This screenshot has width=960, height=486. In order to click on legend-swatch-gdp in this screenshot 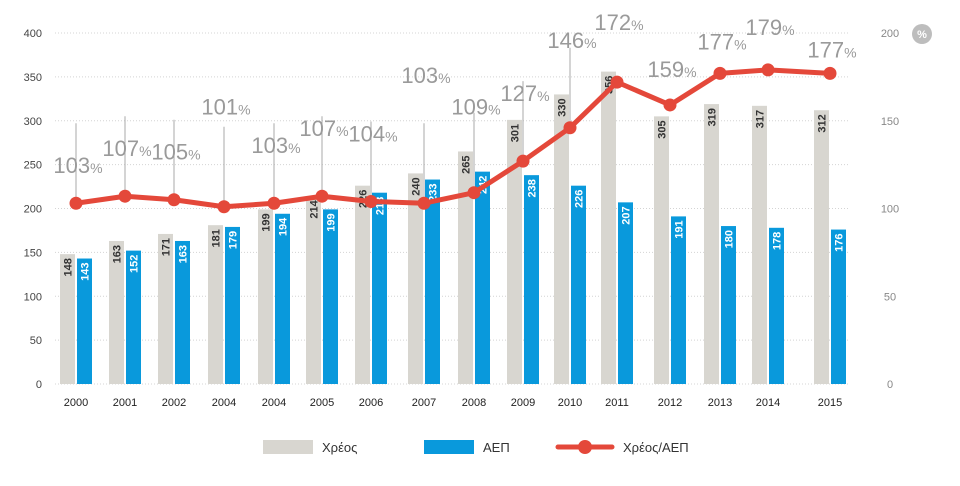, I will do `click(449, 447)`.